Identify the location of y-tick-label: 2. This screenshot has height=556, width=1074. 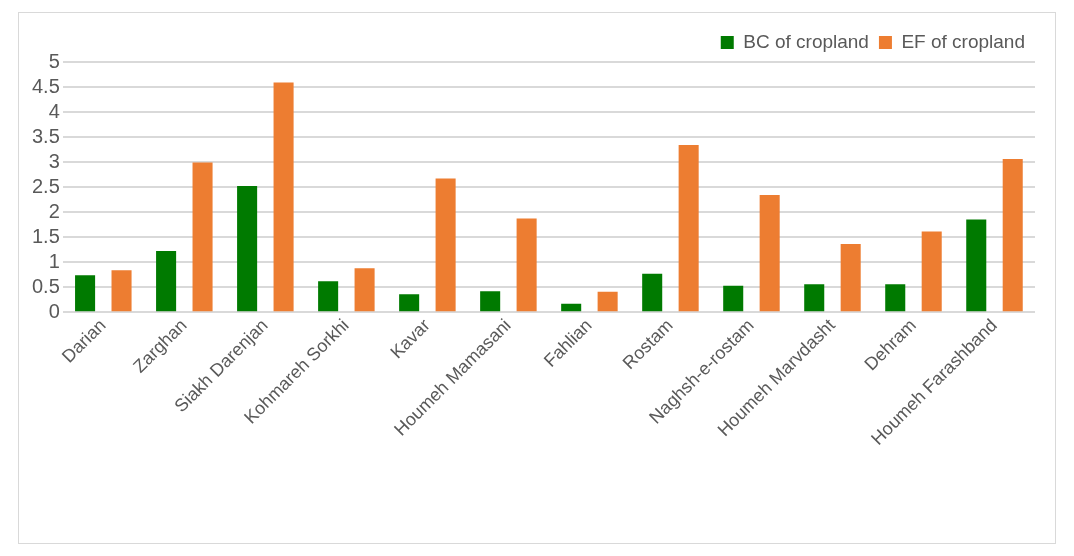
(54, 210).